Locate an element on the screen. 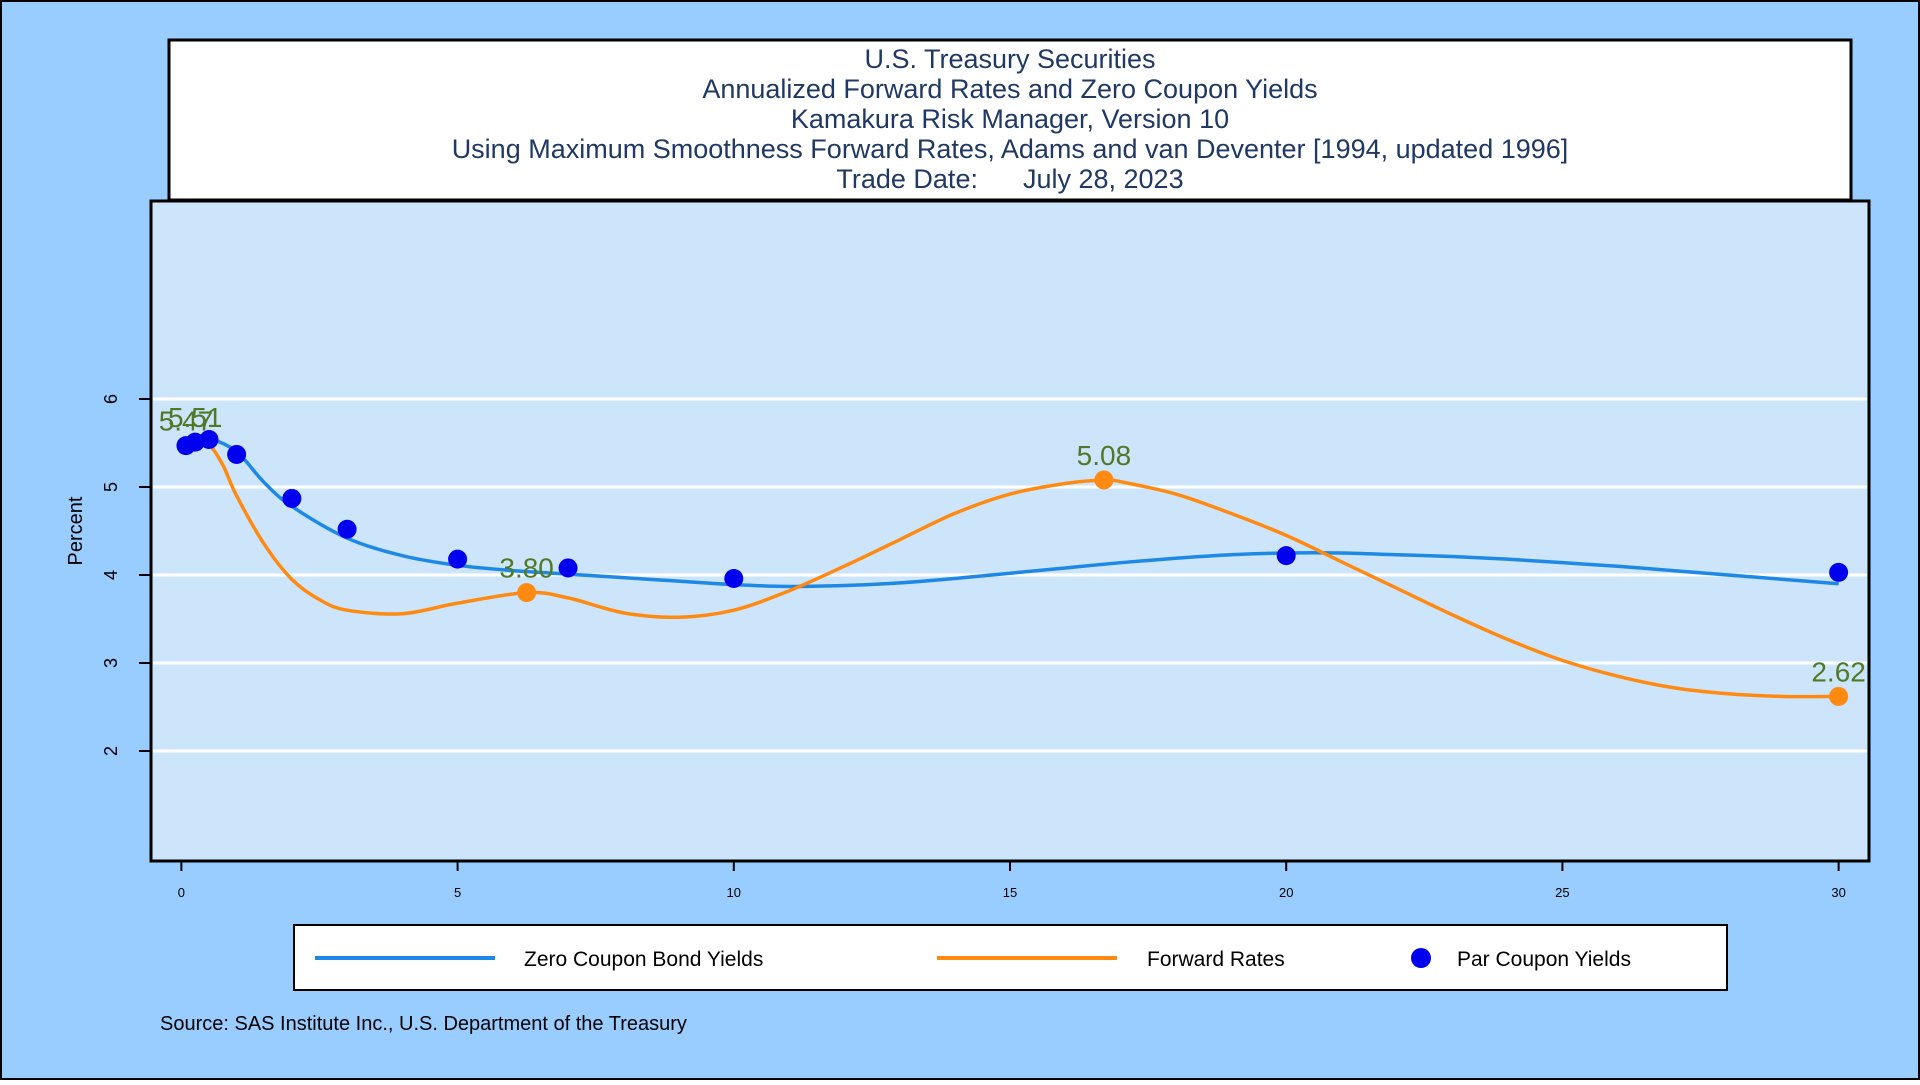  x-tick-label-5: 5 is located at coordinates (457, 892).